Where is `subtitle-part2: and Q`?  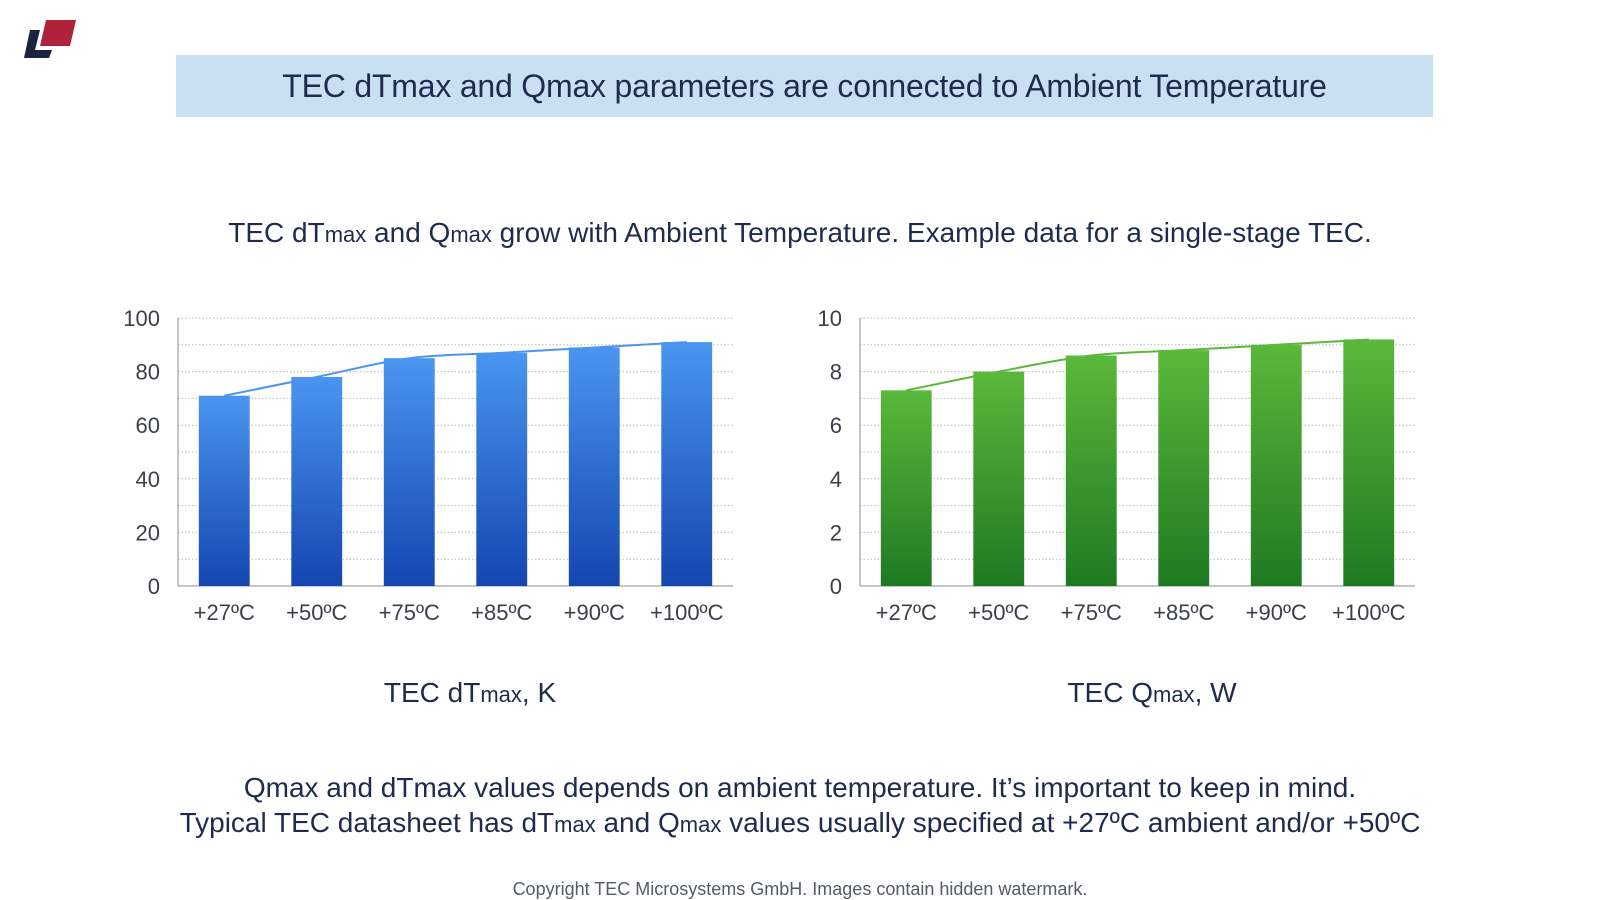 subtitle-part2: and Q is located at coordinates (408, 232).